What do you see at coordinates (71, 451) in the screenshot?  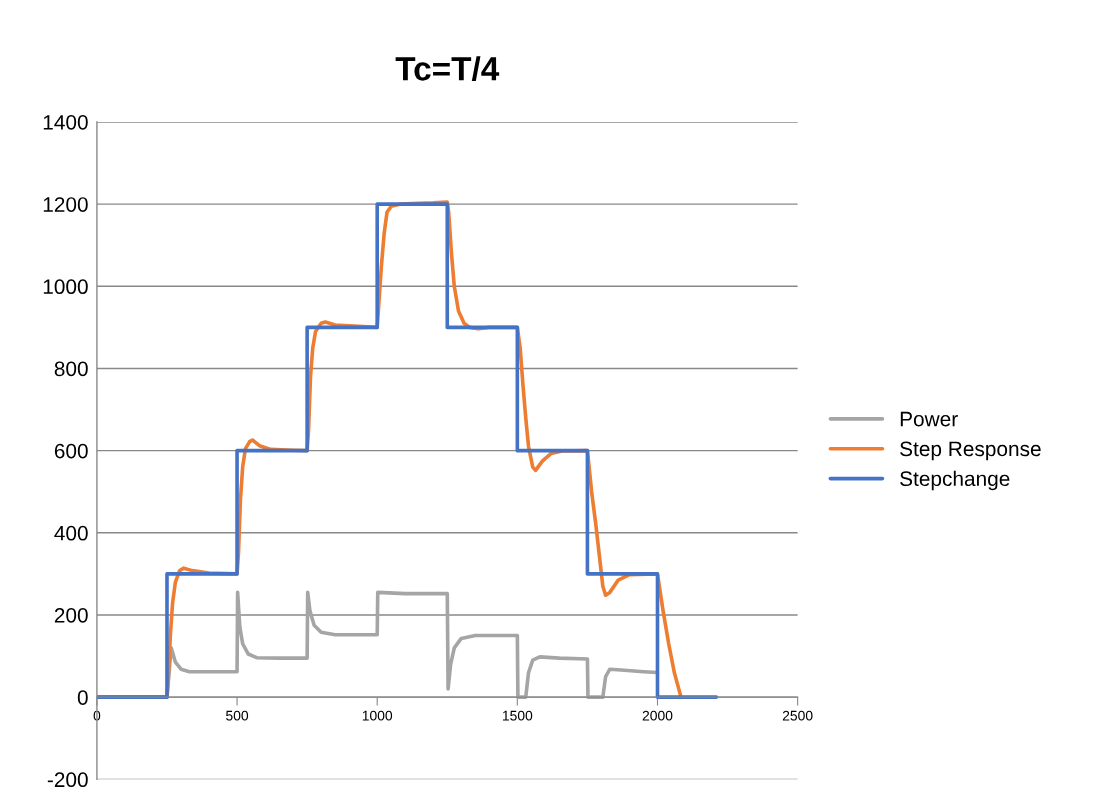 I see `y-tick-label: 600` at bounding box center [71, 451].